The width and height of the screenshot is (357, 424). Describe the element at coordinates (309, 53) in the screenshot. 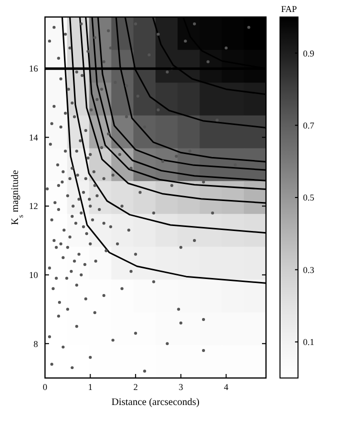

I see `color-bar-label: 0.9` at that location.